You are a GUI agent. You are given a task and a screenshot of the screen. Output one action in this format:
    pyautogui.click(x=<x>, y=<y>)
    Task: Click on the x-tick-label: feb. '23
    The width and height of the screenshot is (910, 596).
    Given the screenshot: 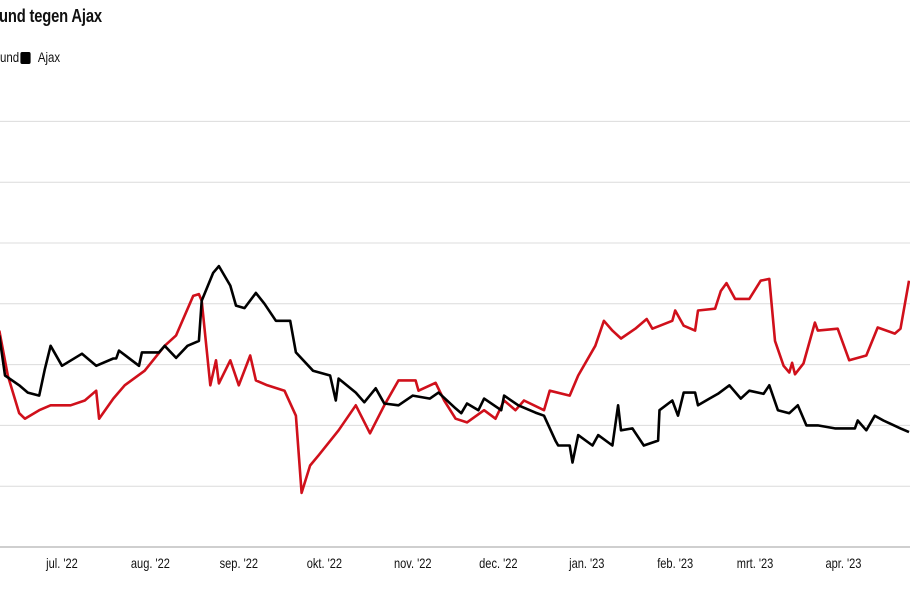 What is the action you would take?
    pyautogui.click(x=675, y=563)
    